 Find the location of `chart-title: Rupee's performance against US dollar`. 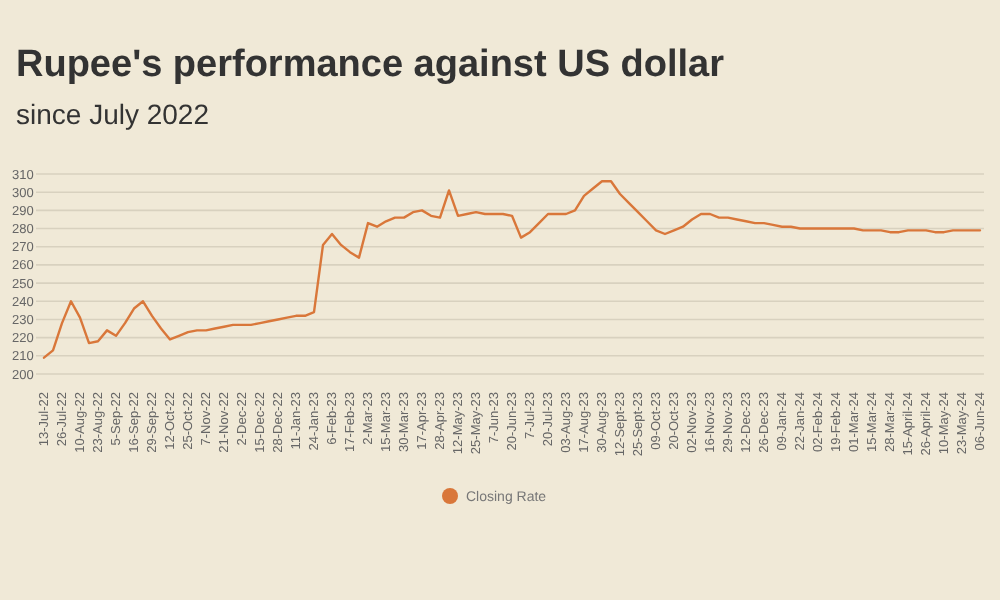

chart-title: Rupee's performance against US dollar is located at coordinates (371, 65).